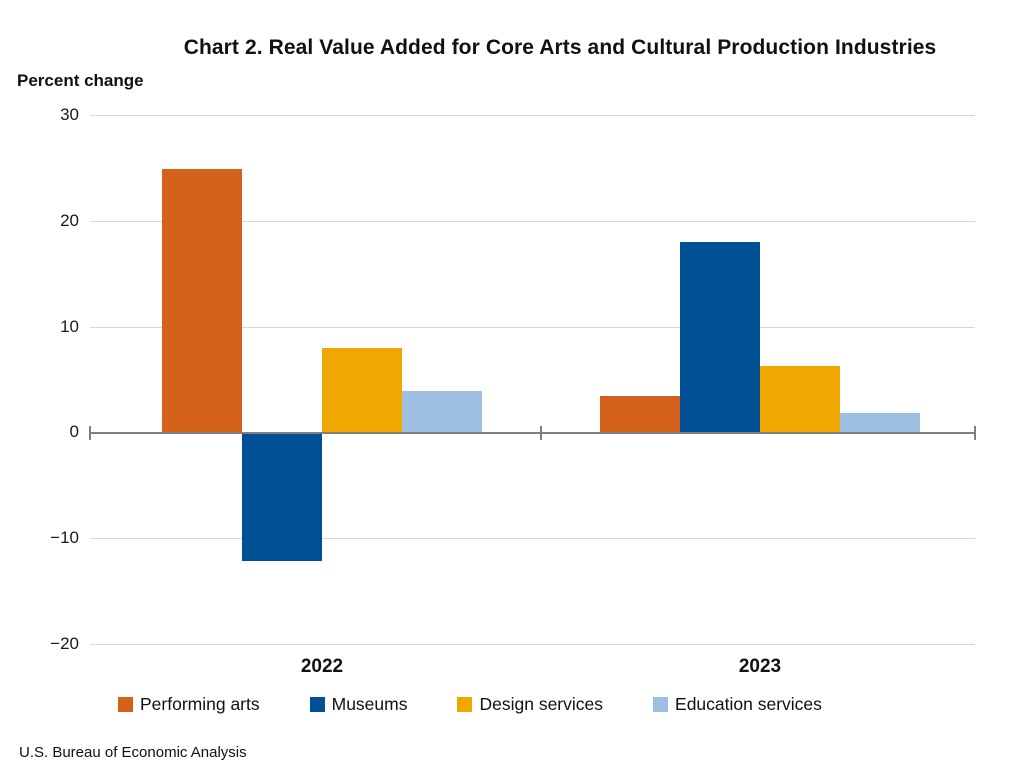 The image size is (1024, 780). I want to click on bar-design-services-2022, so click(362, 390).